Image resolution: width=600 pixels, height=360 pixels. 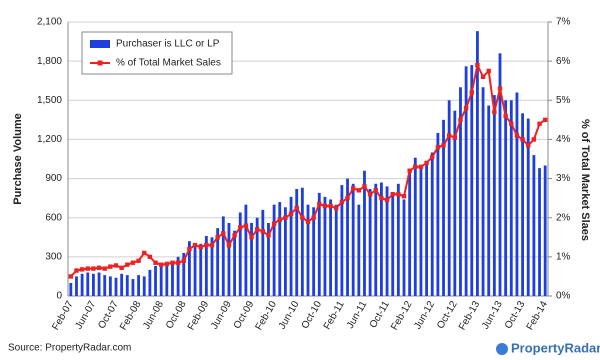 I want to click on y2-tick-label: 2%, so click(x=563, y=217).